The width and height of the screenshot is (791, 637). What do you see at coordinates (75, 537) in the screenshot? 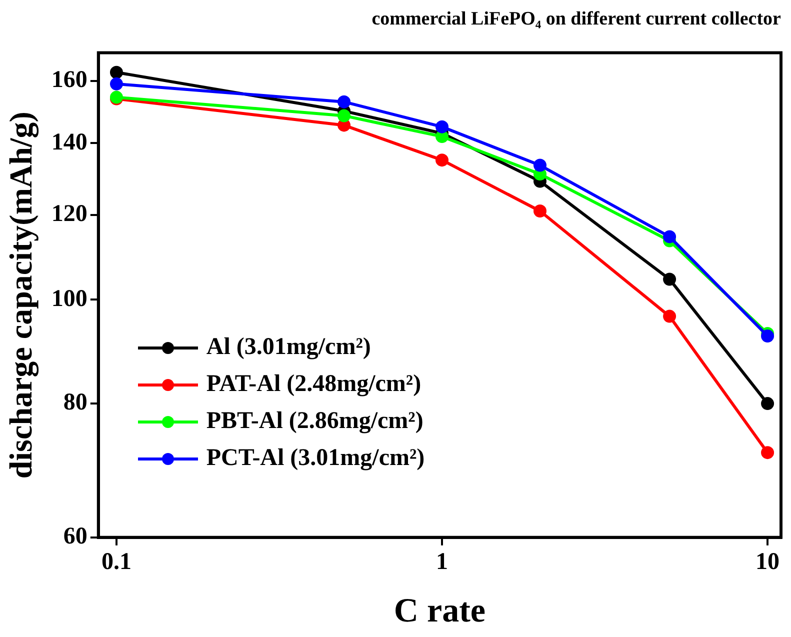
I see `y-tick-label: 60` at bounding box center [75, 537].